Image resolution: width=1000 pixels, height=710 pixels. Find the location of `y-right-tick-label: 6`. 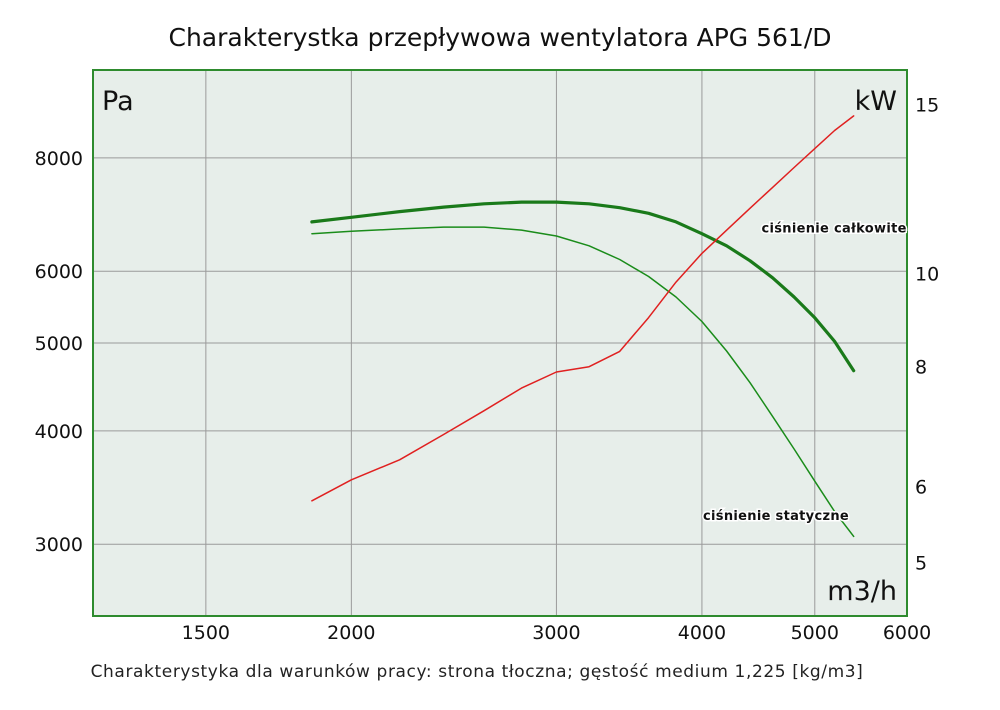

y-right-tick-label: 6 is located at coordinates (921, 488).